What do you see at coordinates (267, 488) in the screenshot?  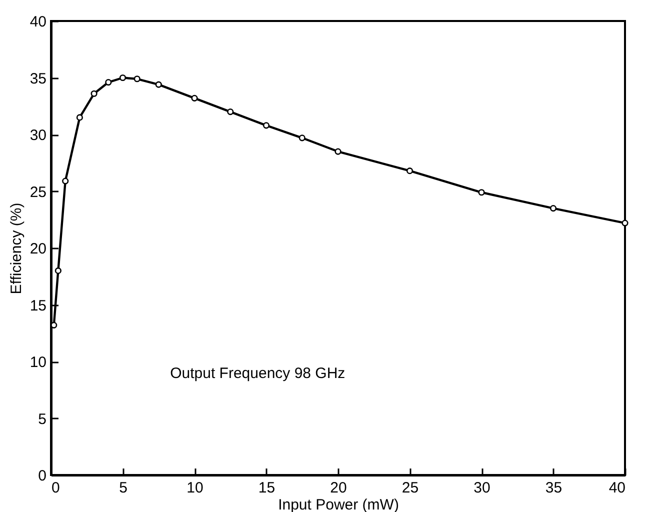 I see `x-tick-label: 15` at bounding box center [267, 488].